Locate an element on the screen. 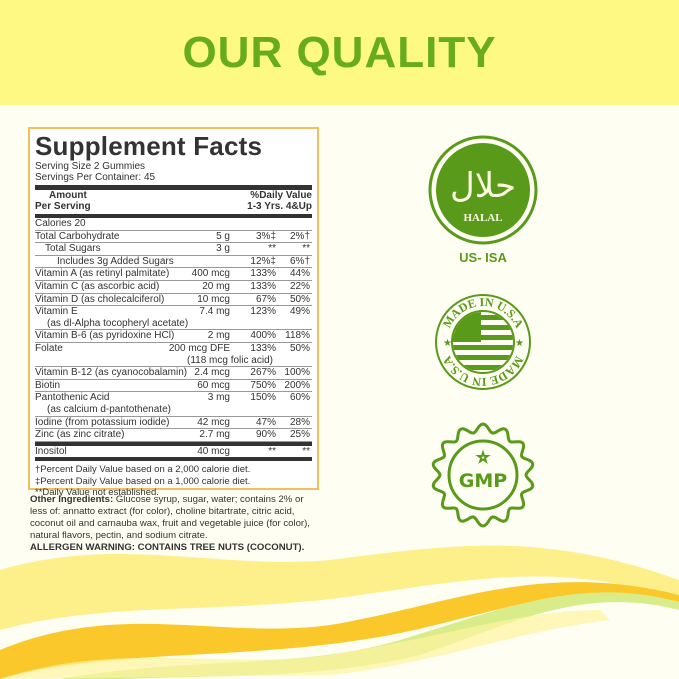 The image size is (679, 679). nutrient-amount: 400 mcg is located at coordinates (210, 274).